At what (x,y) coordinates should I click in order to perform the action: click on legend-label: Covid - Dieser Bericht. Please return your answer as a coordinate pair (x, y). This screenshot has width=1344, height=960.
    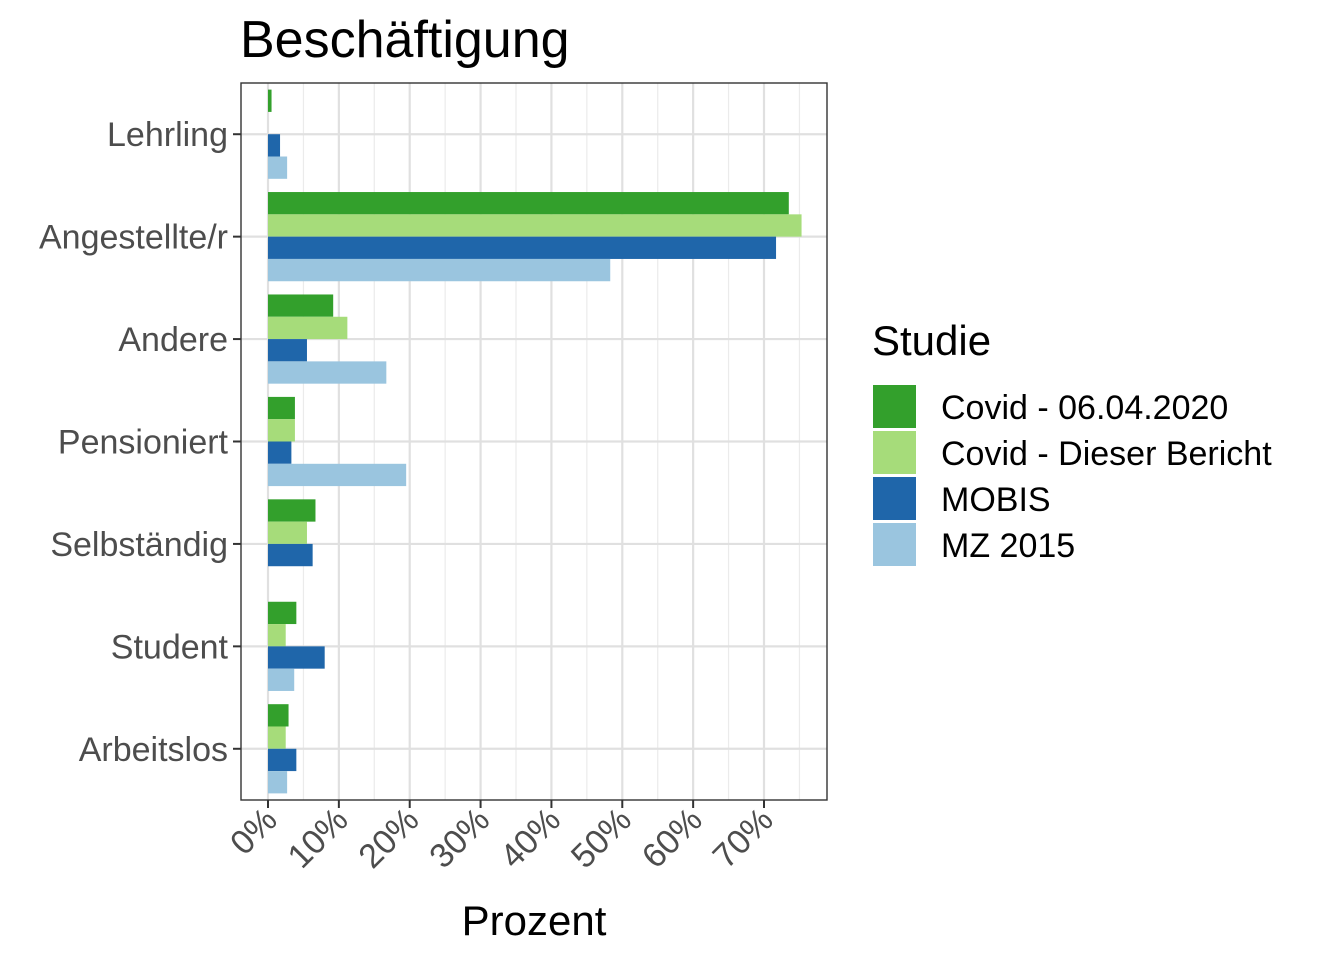
    Looking at the image, I should click on (1106, 454).